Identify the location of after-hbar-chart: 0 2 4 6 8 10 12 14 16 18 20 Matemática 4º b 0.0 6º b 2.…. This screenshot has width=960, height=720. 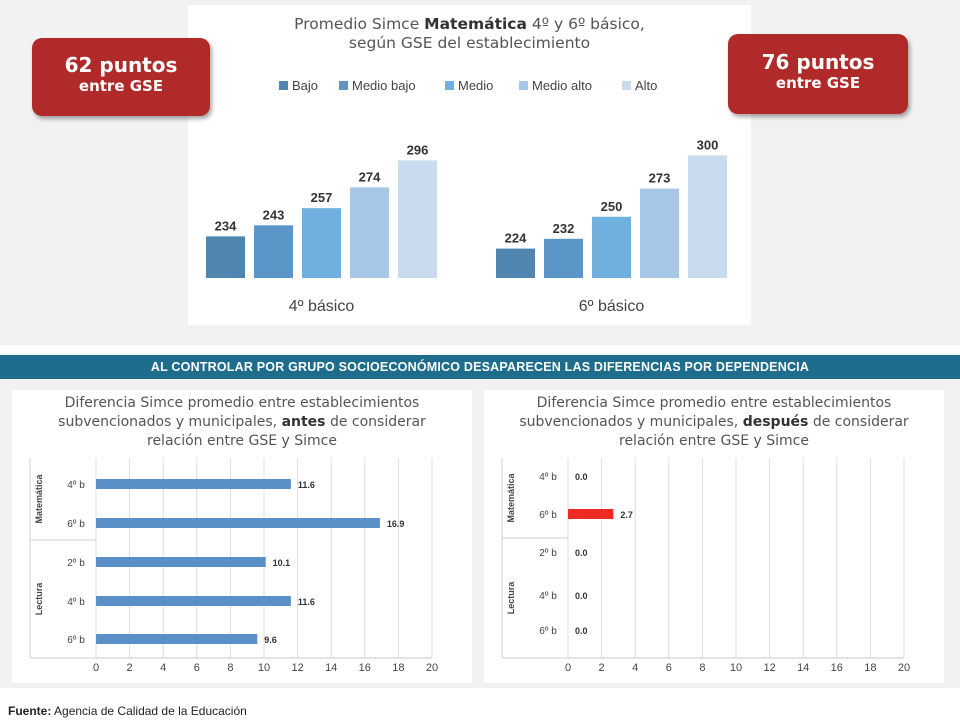
(705, 566).